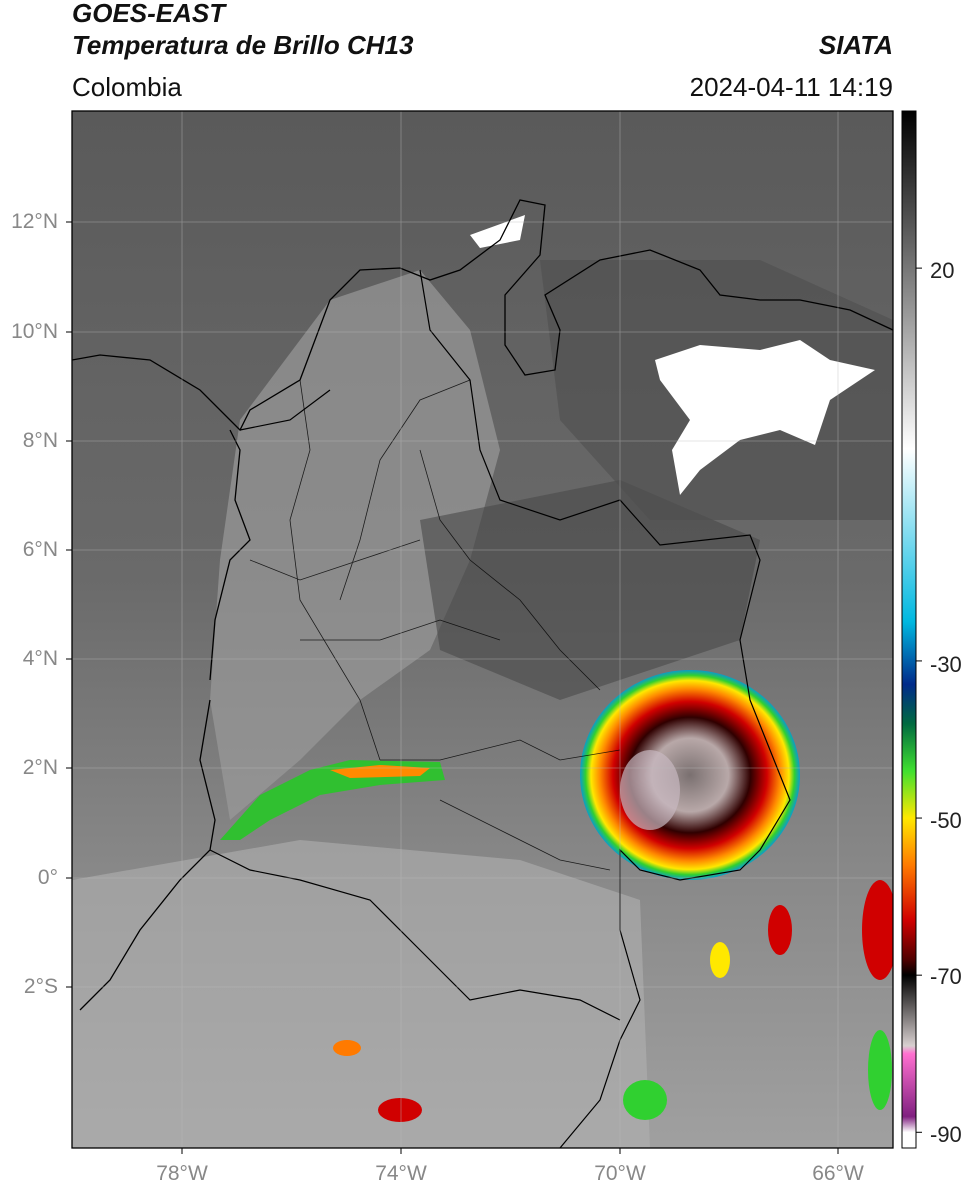 The image size is (966, 1190). I want to click on org-label: SIATA, so click(855, 45).